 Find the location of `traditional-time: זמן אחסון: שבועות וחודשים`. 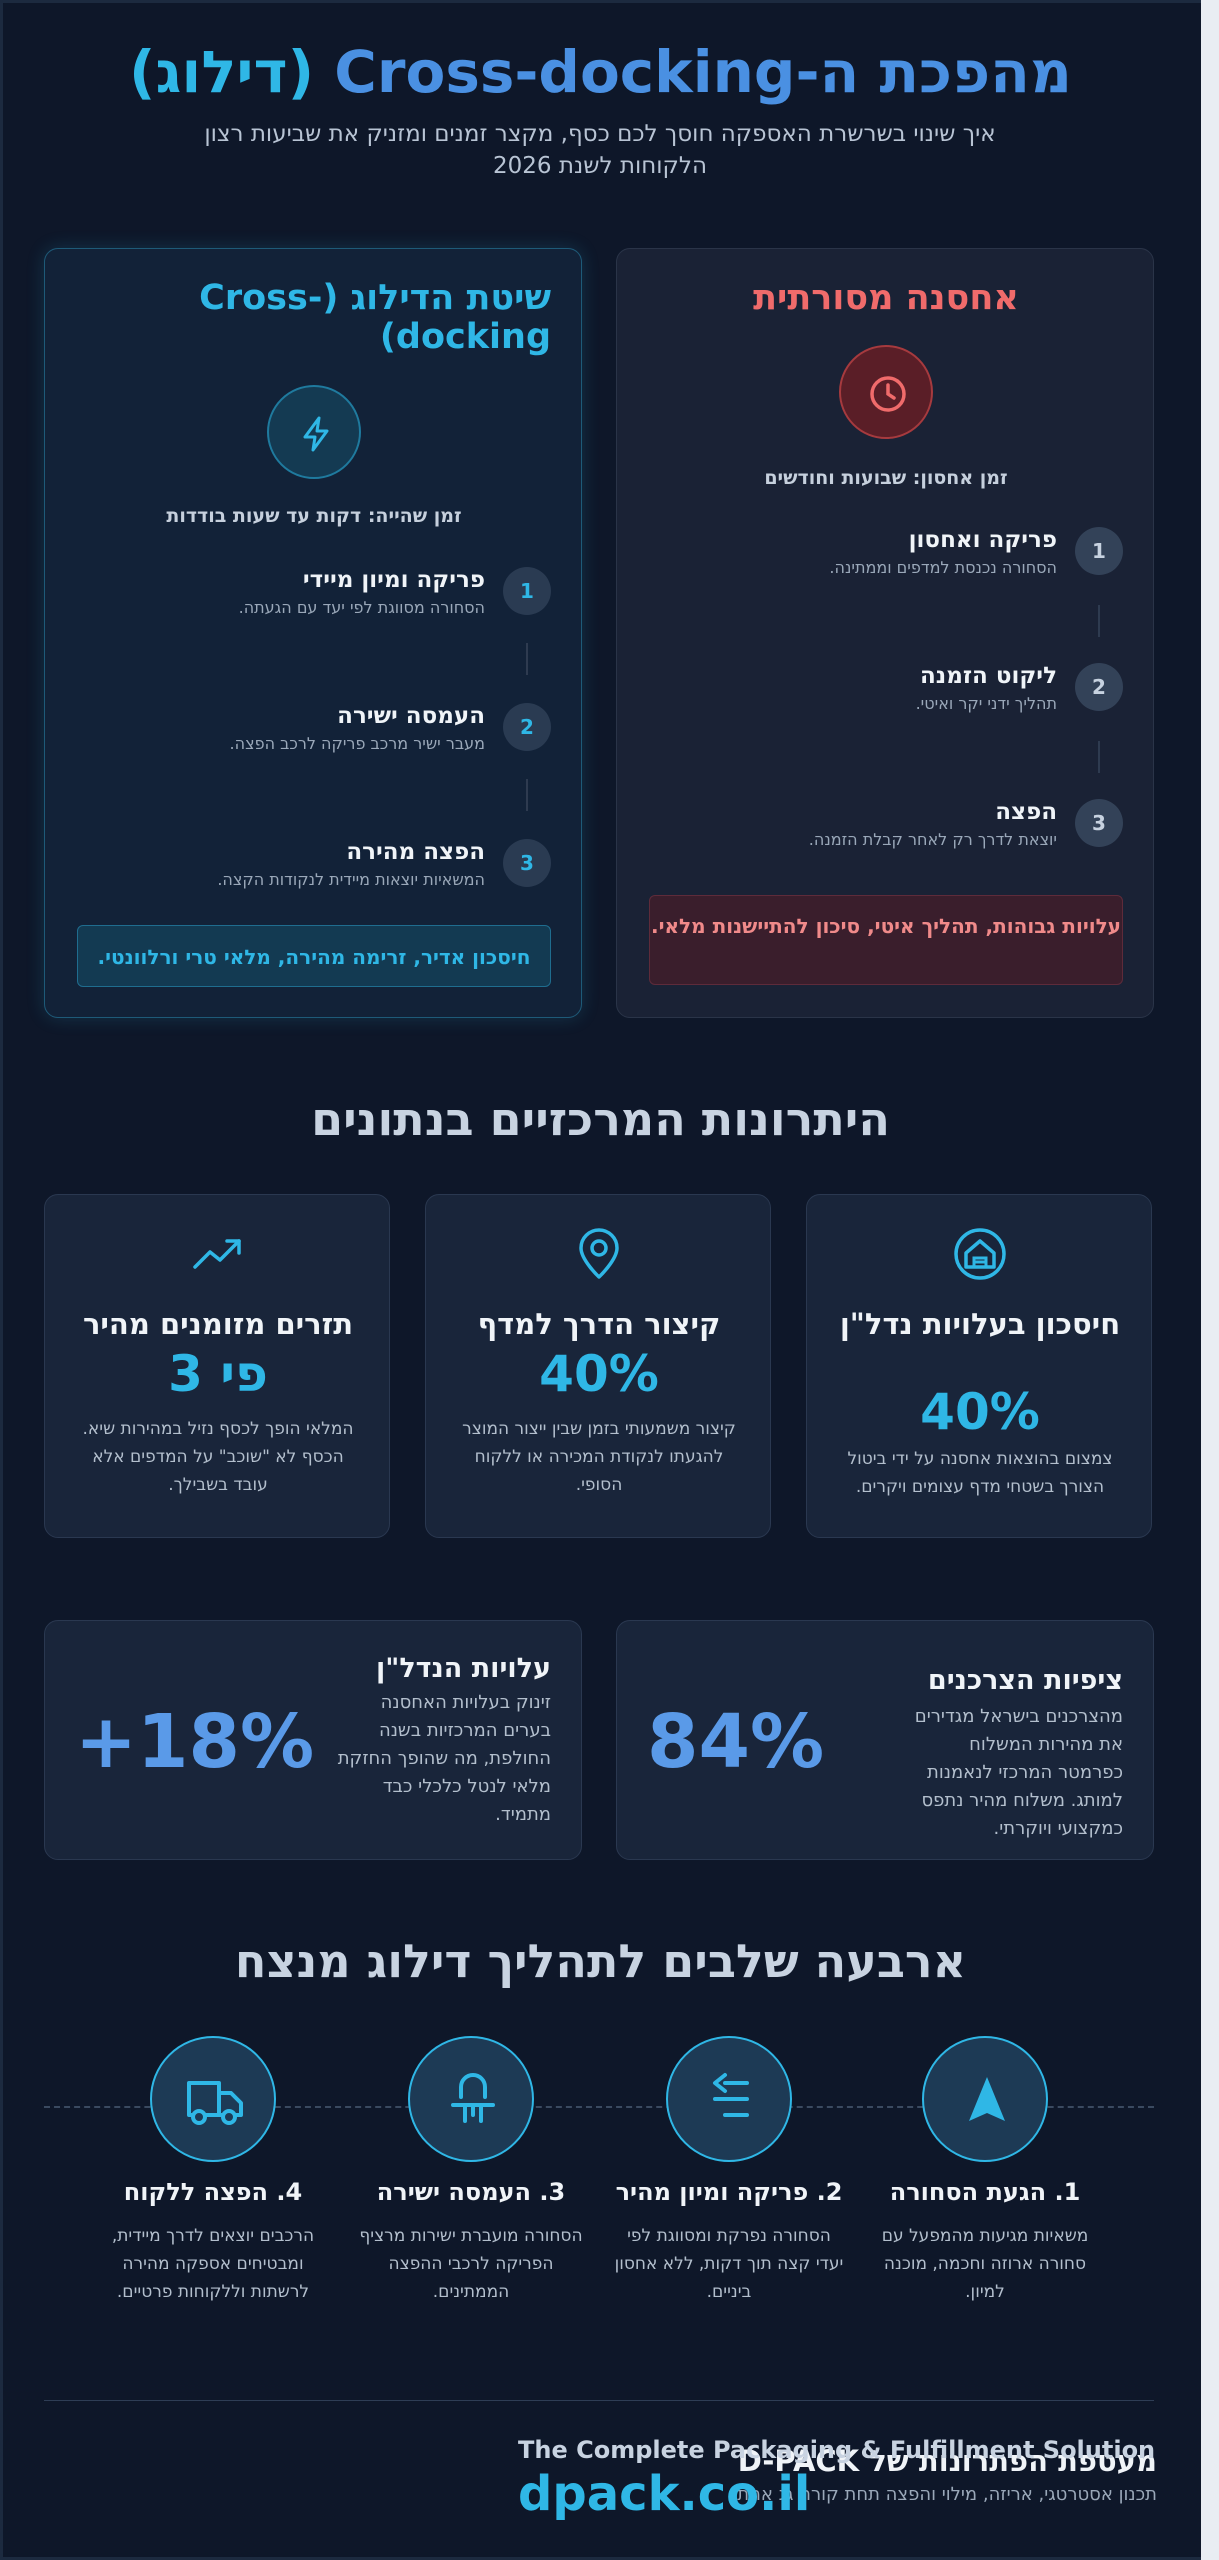

traditional-time: זמן אחסון: שבועות וחודשים is located at coordinates (886, 478).